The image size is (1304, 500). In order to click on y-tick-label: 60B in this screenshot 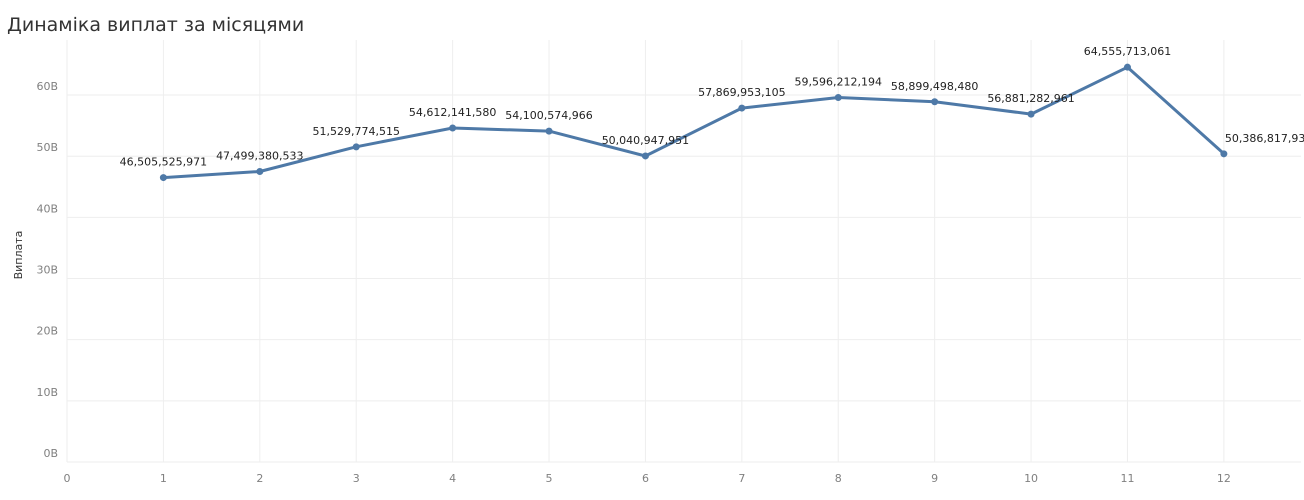, I will do `click(47, 86)`.